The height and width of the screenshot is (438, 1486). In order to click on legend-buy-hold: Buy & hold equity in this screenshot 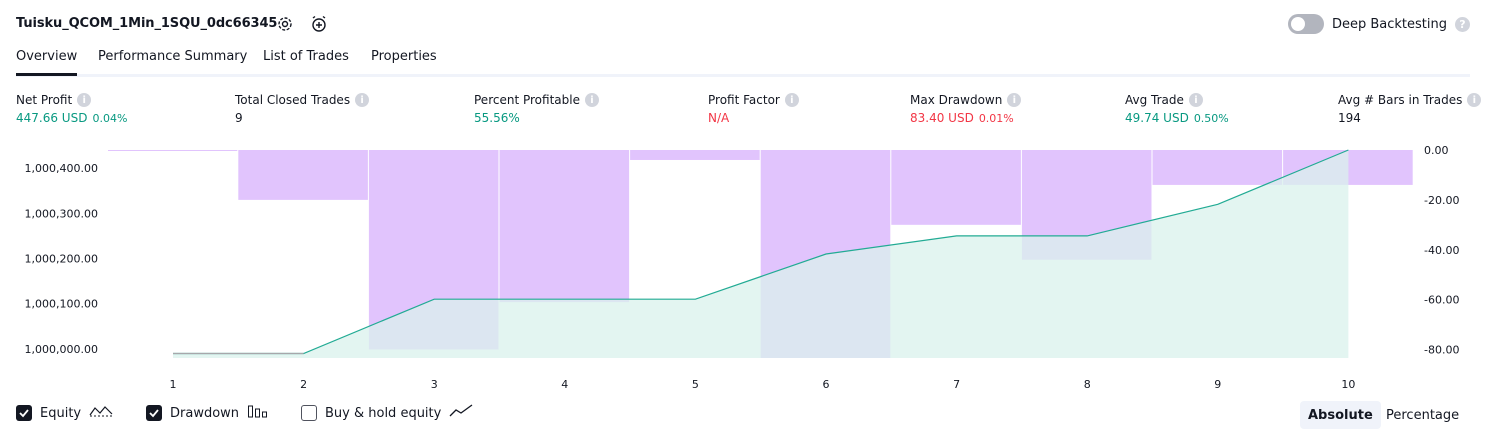, I will do `click(387, 413)`.